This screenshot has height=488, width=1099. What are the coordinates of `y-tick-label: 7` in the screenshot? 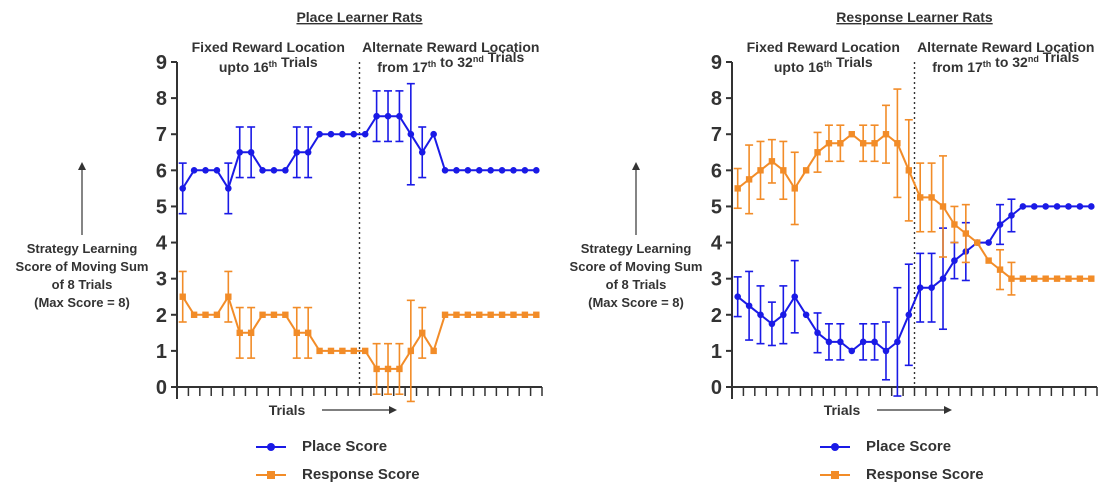 It's located at (716, 135).